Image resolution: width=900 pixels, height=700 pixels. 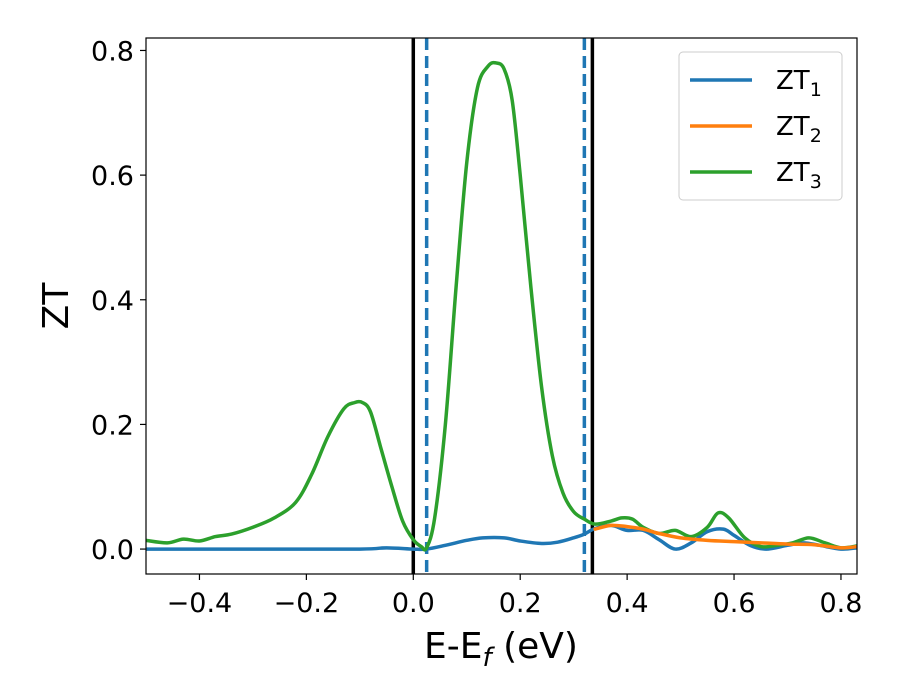 What do you see at coordinates (112, 176) in the screenshot?
I see `y-tick-label: 0.6` at bounding box center [112, 176].